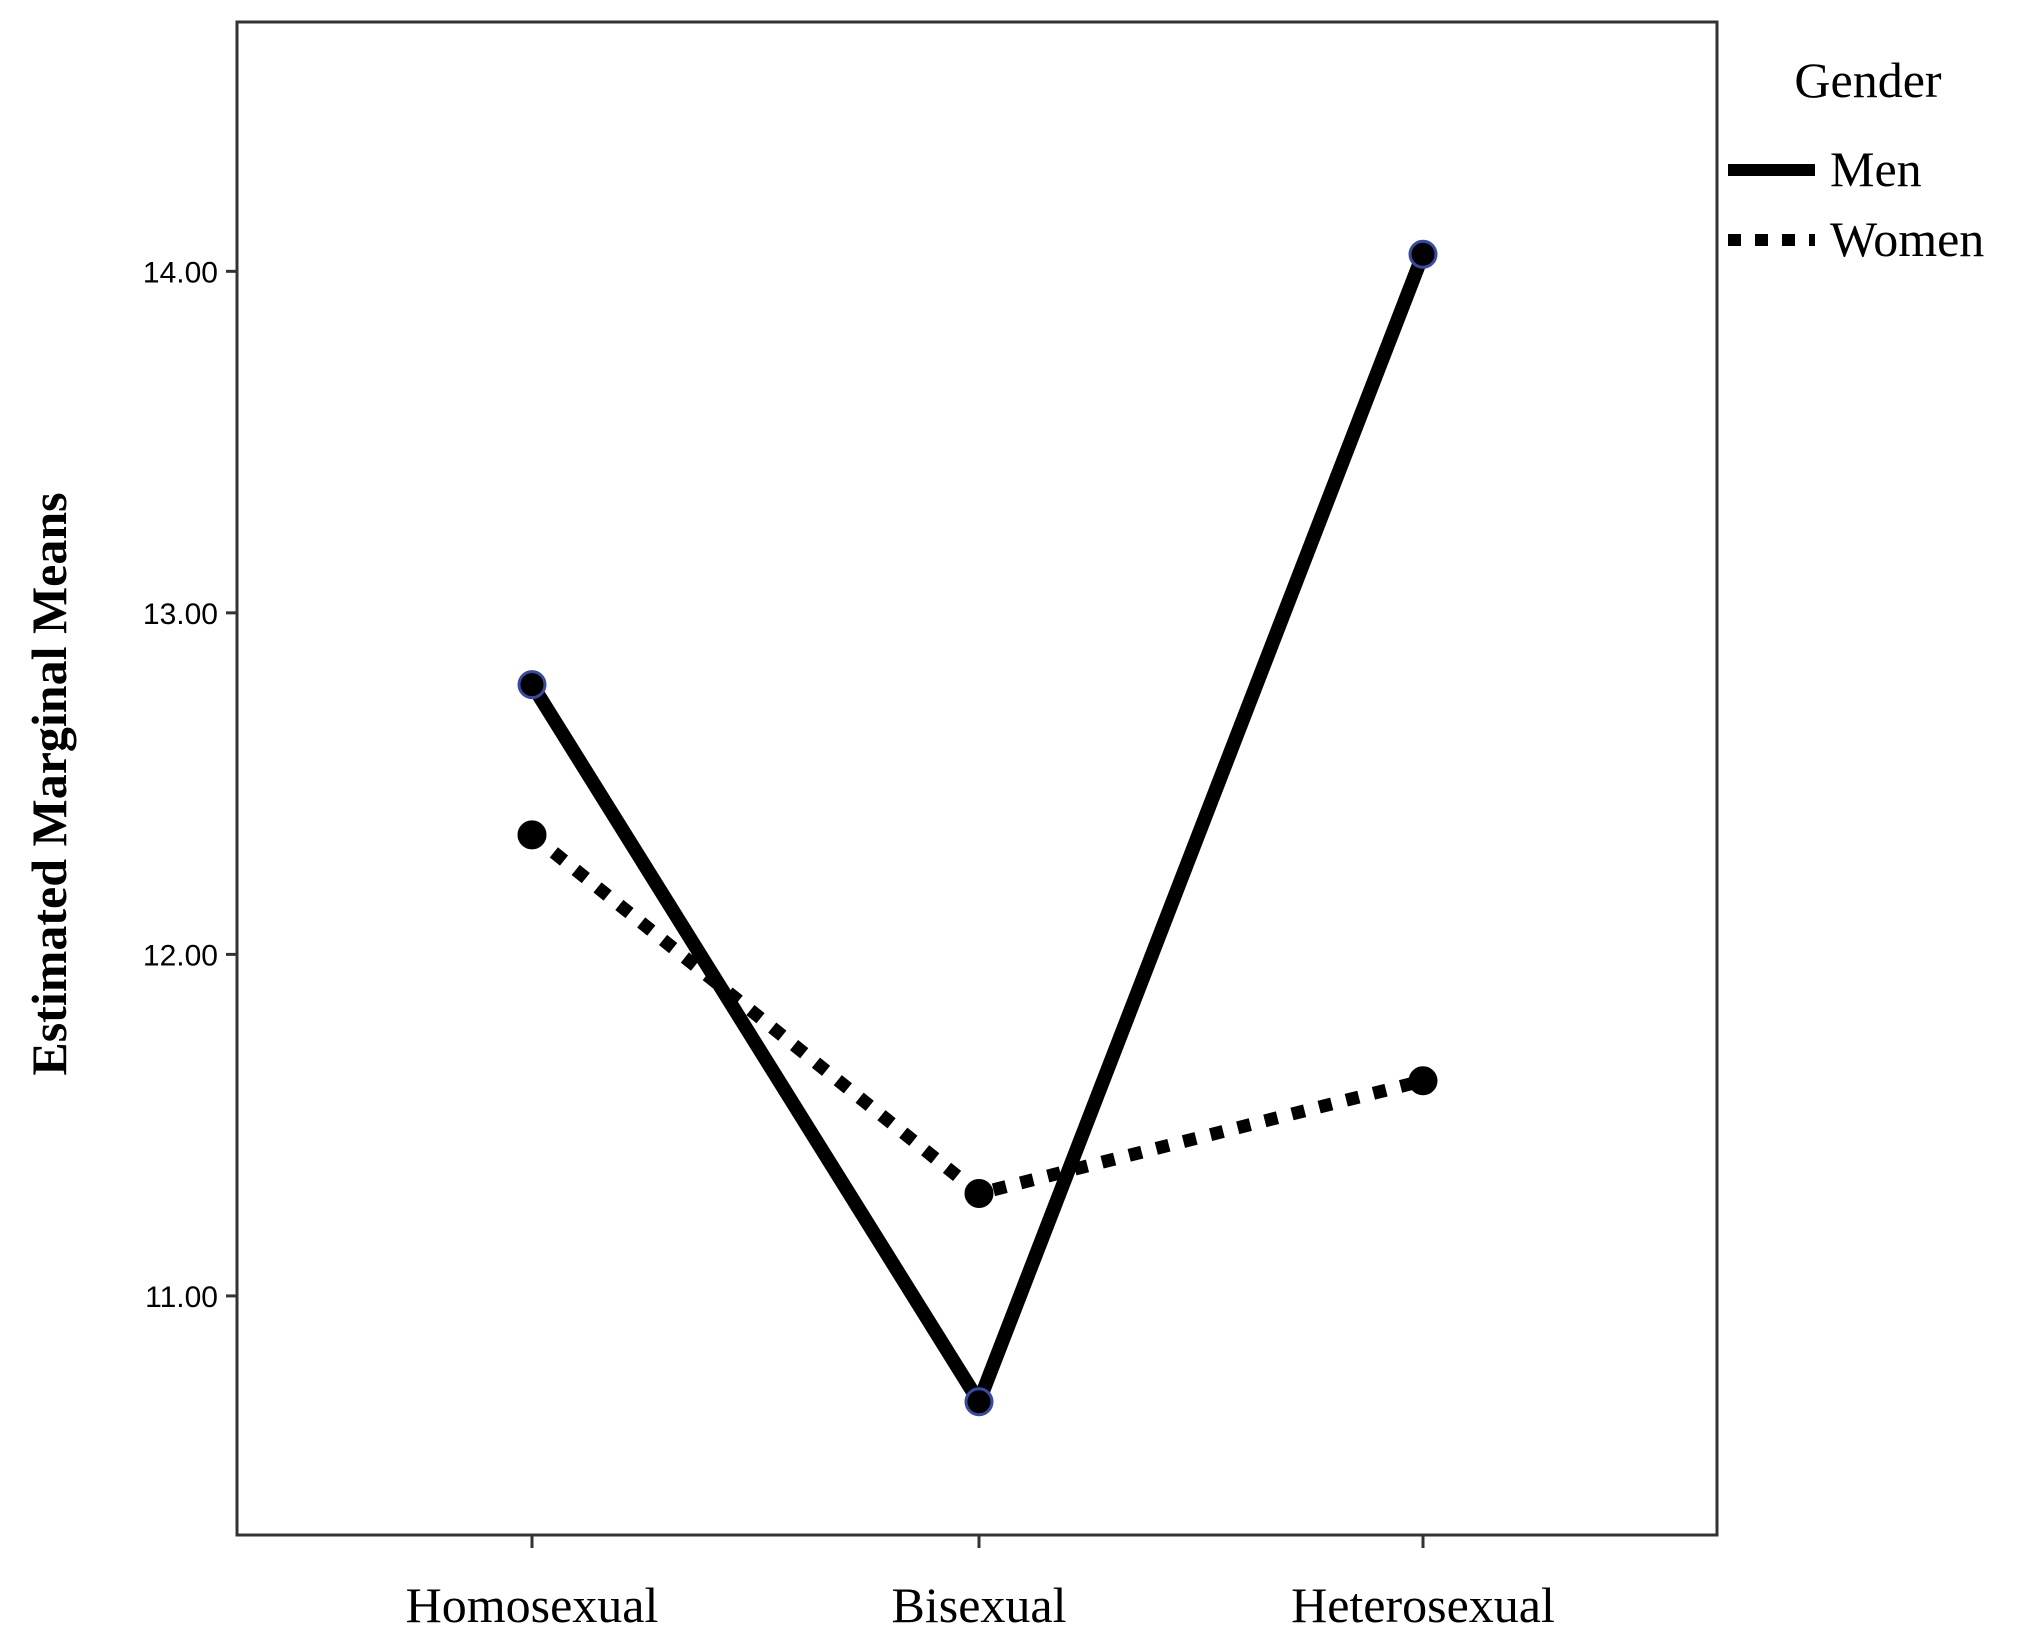 This screenshot has width=2022, height=1651. Describe the element at coordinates (532, 1605) in the screenshot. I see `x-tick-label: Homosexual` at that location.